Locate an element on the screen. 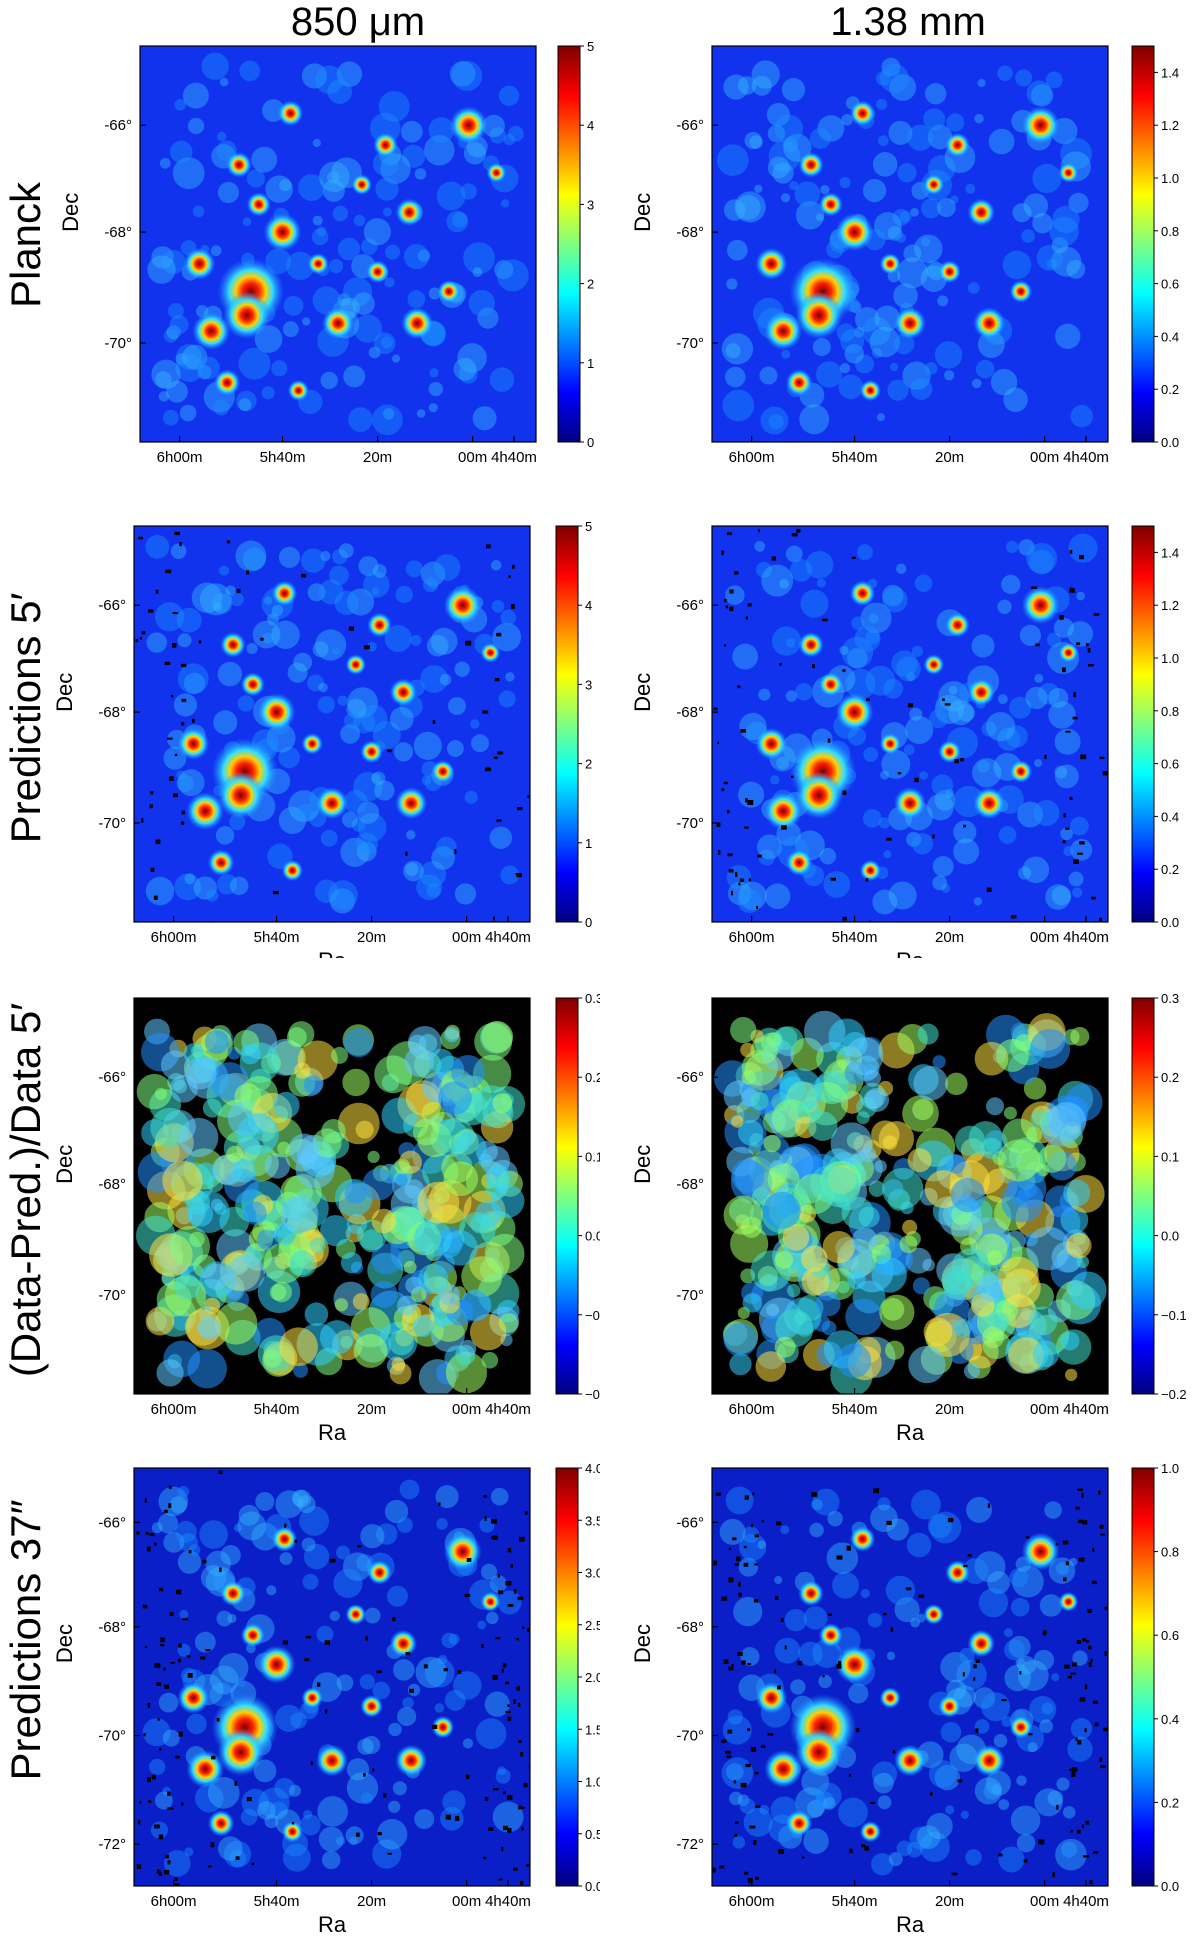  y-tick-label: -72° is located at coordinates (112, 1844).